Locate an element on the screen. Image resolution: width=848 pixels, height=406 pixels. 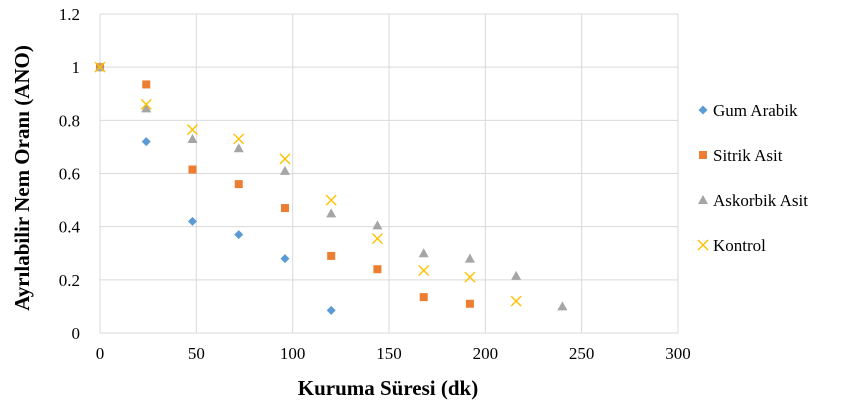
legend-item-gum-arabik: Gum Arabik is located at coordinates (748, 110).